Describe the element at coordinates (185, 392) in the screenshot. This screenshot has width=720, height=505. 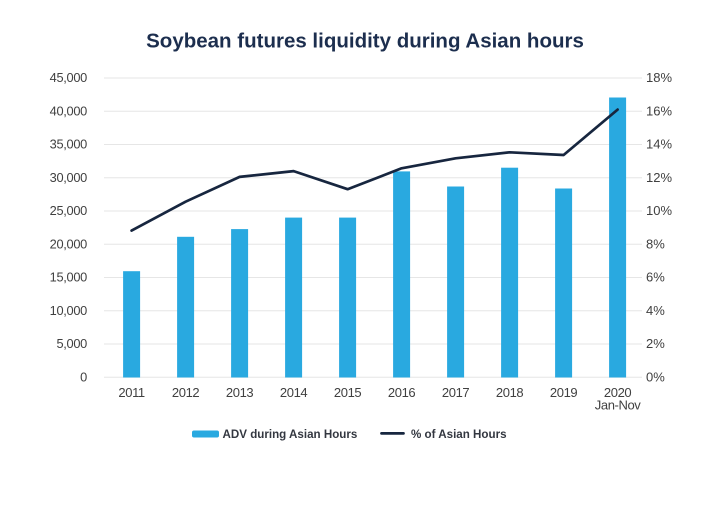
I see `svg-text: 2012` at that location.